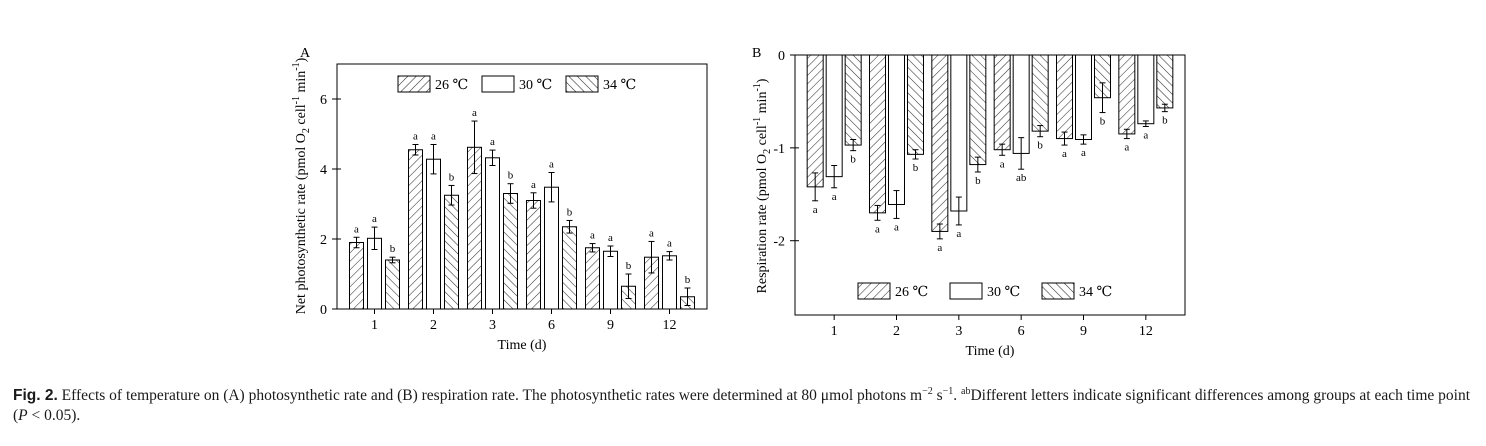  What do you see at coordinates (948, 391) in the screenshot?
I see `caption-superscript: −1` at bounding box center [948, 391].